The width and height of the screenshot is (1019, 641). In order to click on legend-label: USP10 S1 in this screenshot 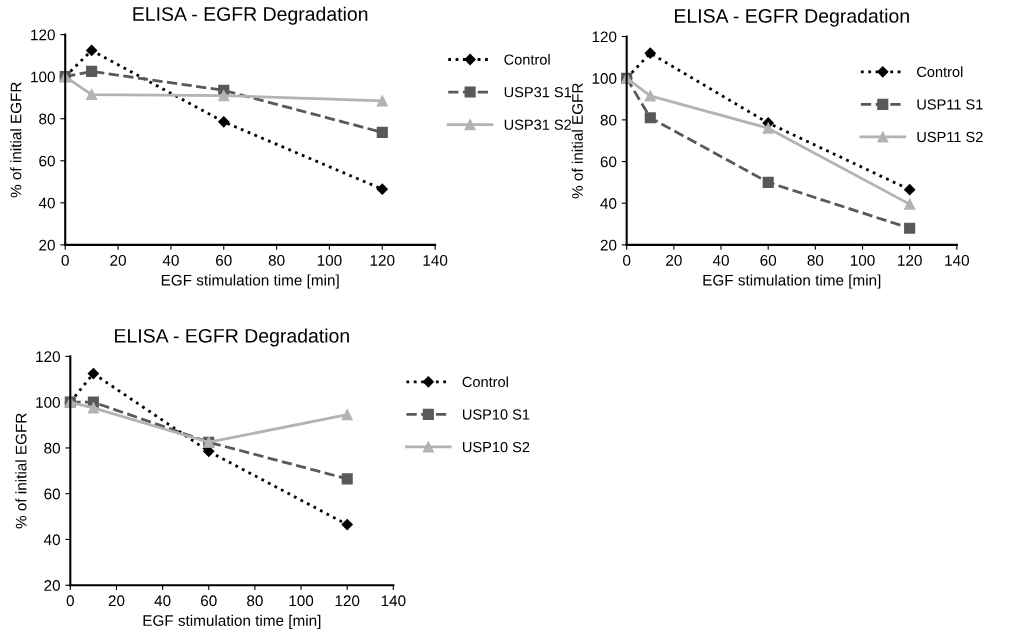, I will do `click(496, 414)`.